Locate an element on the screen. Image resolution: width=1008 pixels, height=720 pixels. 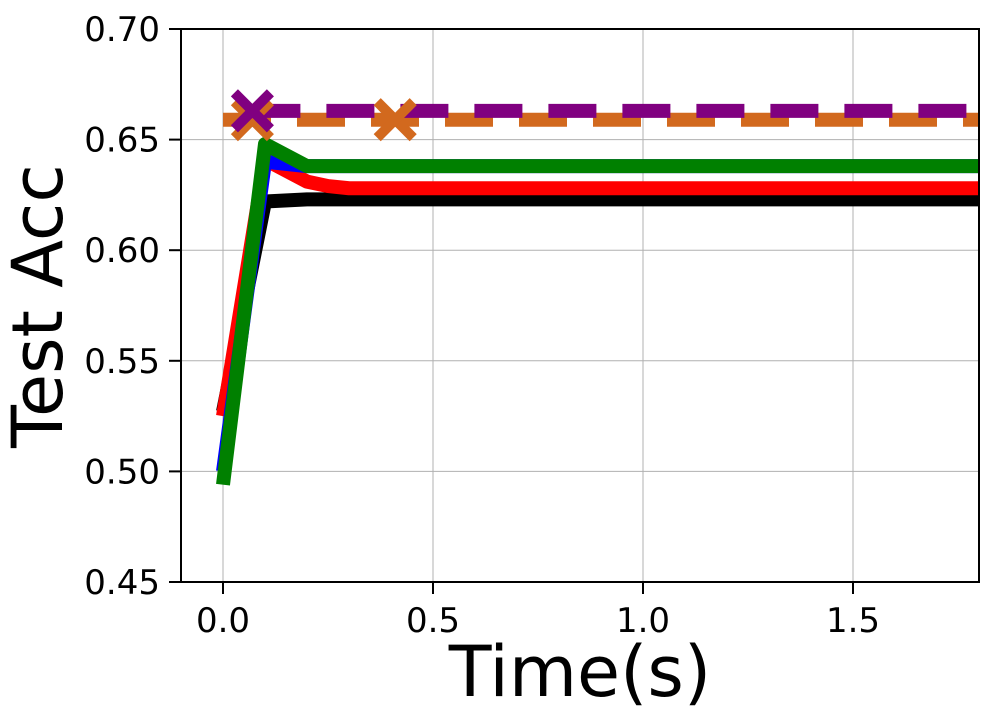
x-tick-label: 1.0 is located at coordinates (643, 621).